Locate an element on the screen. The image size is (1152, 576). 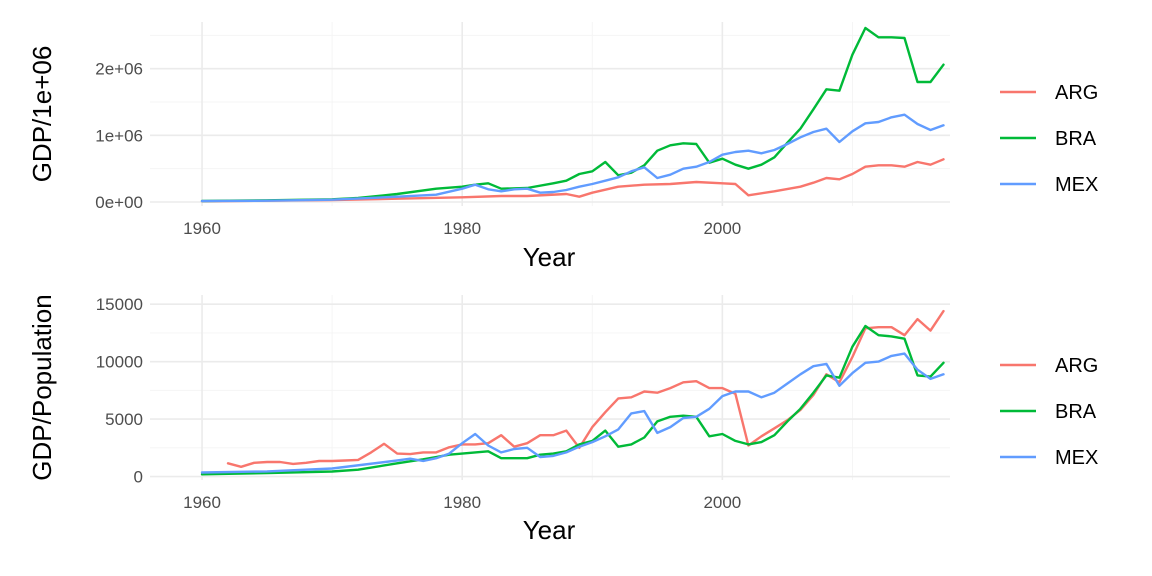
y-axis-title: GDP/Population is located at coordinates (42, 387).